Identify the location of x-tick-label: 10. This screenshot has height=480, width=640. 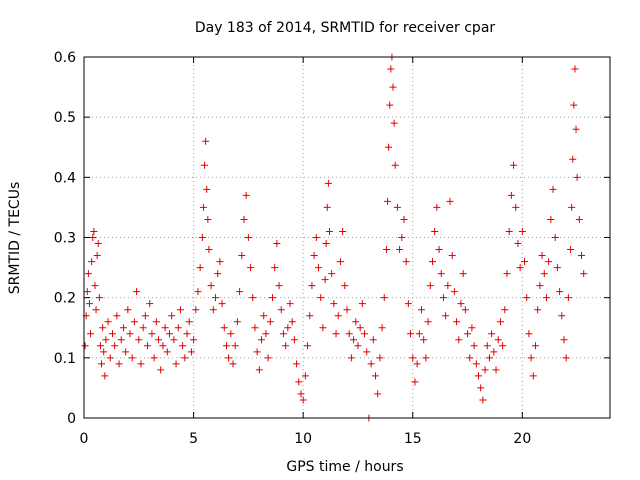
(303, 439).